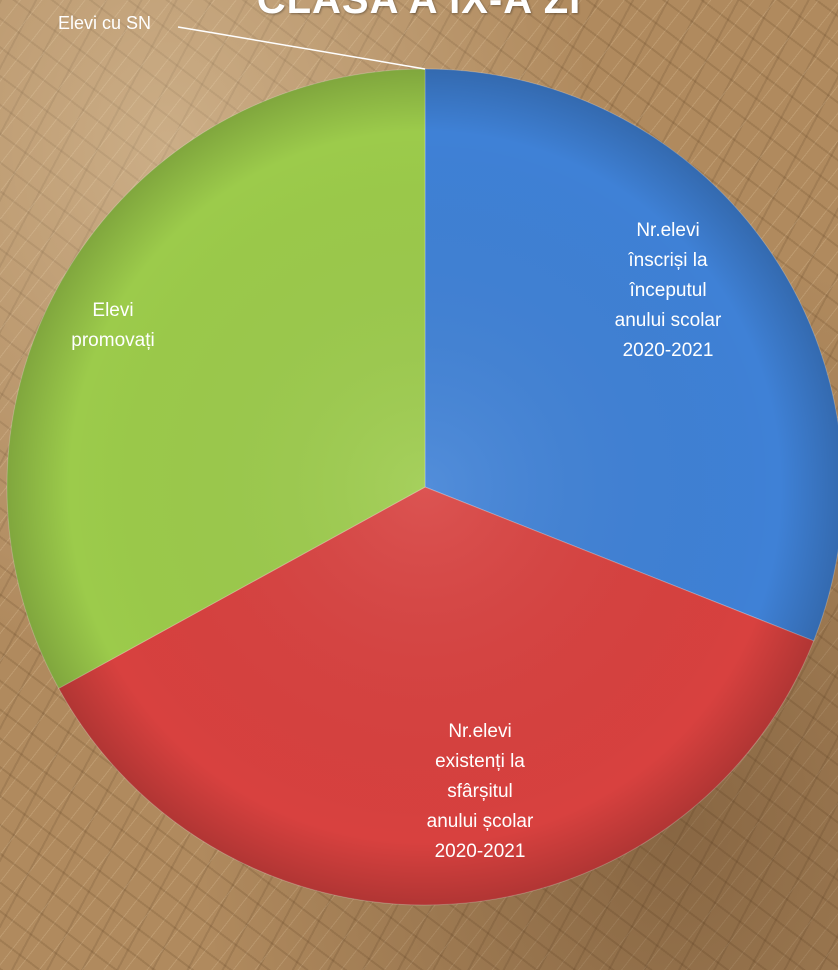 This screenshot has width=838, height=970. What do you see at coordinates (104, 23) in the screenshot?
I see `slice-label: Elevi cu SN` at bounding box center [104, 23].